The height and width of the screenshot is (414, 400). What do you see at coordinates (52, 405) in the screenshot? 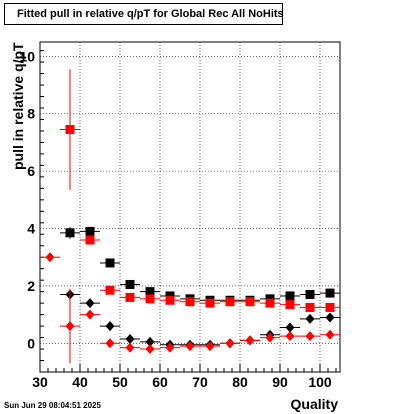
I see `timestamp: Sun Jun 29 08:04:51 2025` at bounding box center [52, 405].